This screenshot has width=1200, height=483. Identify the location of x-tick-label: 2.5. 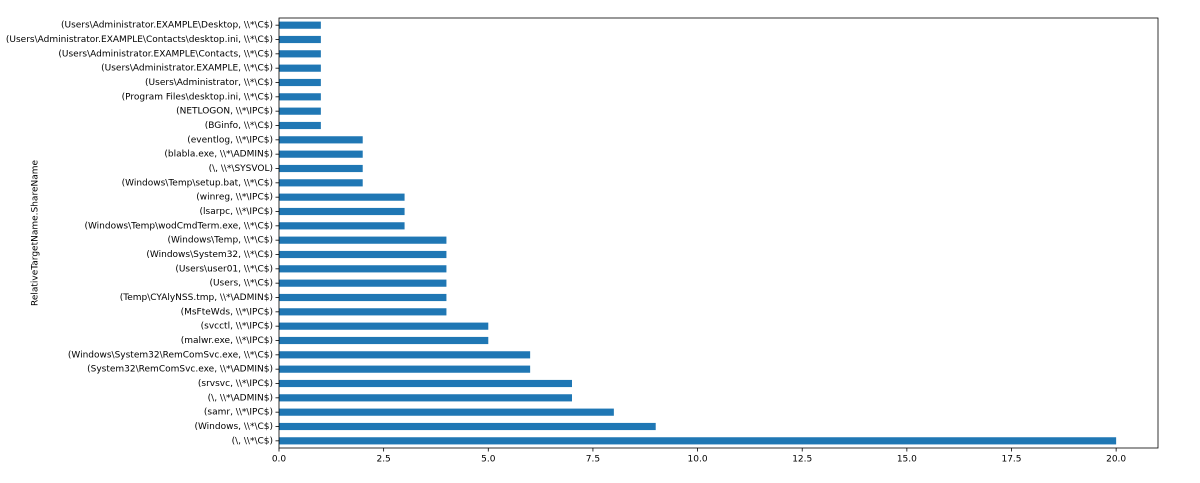
(383, 460).